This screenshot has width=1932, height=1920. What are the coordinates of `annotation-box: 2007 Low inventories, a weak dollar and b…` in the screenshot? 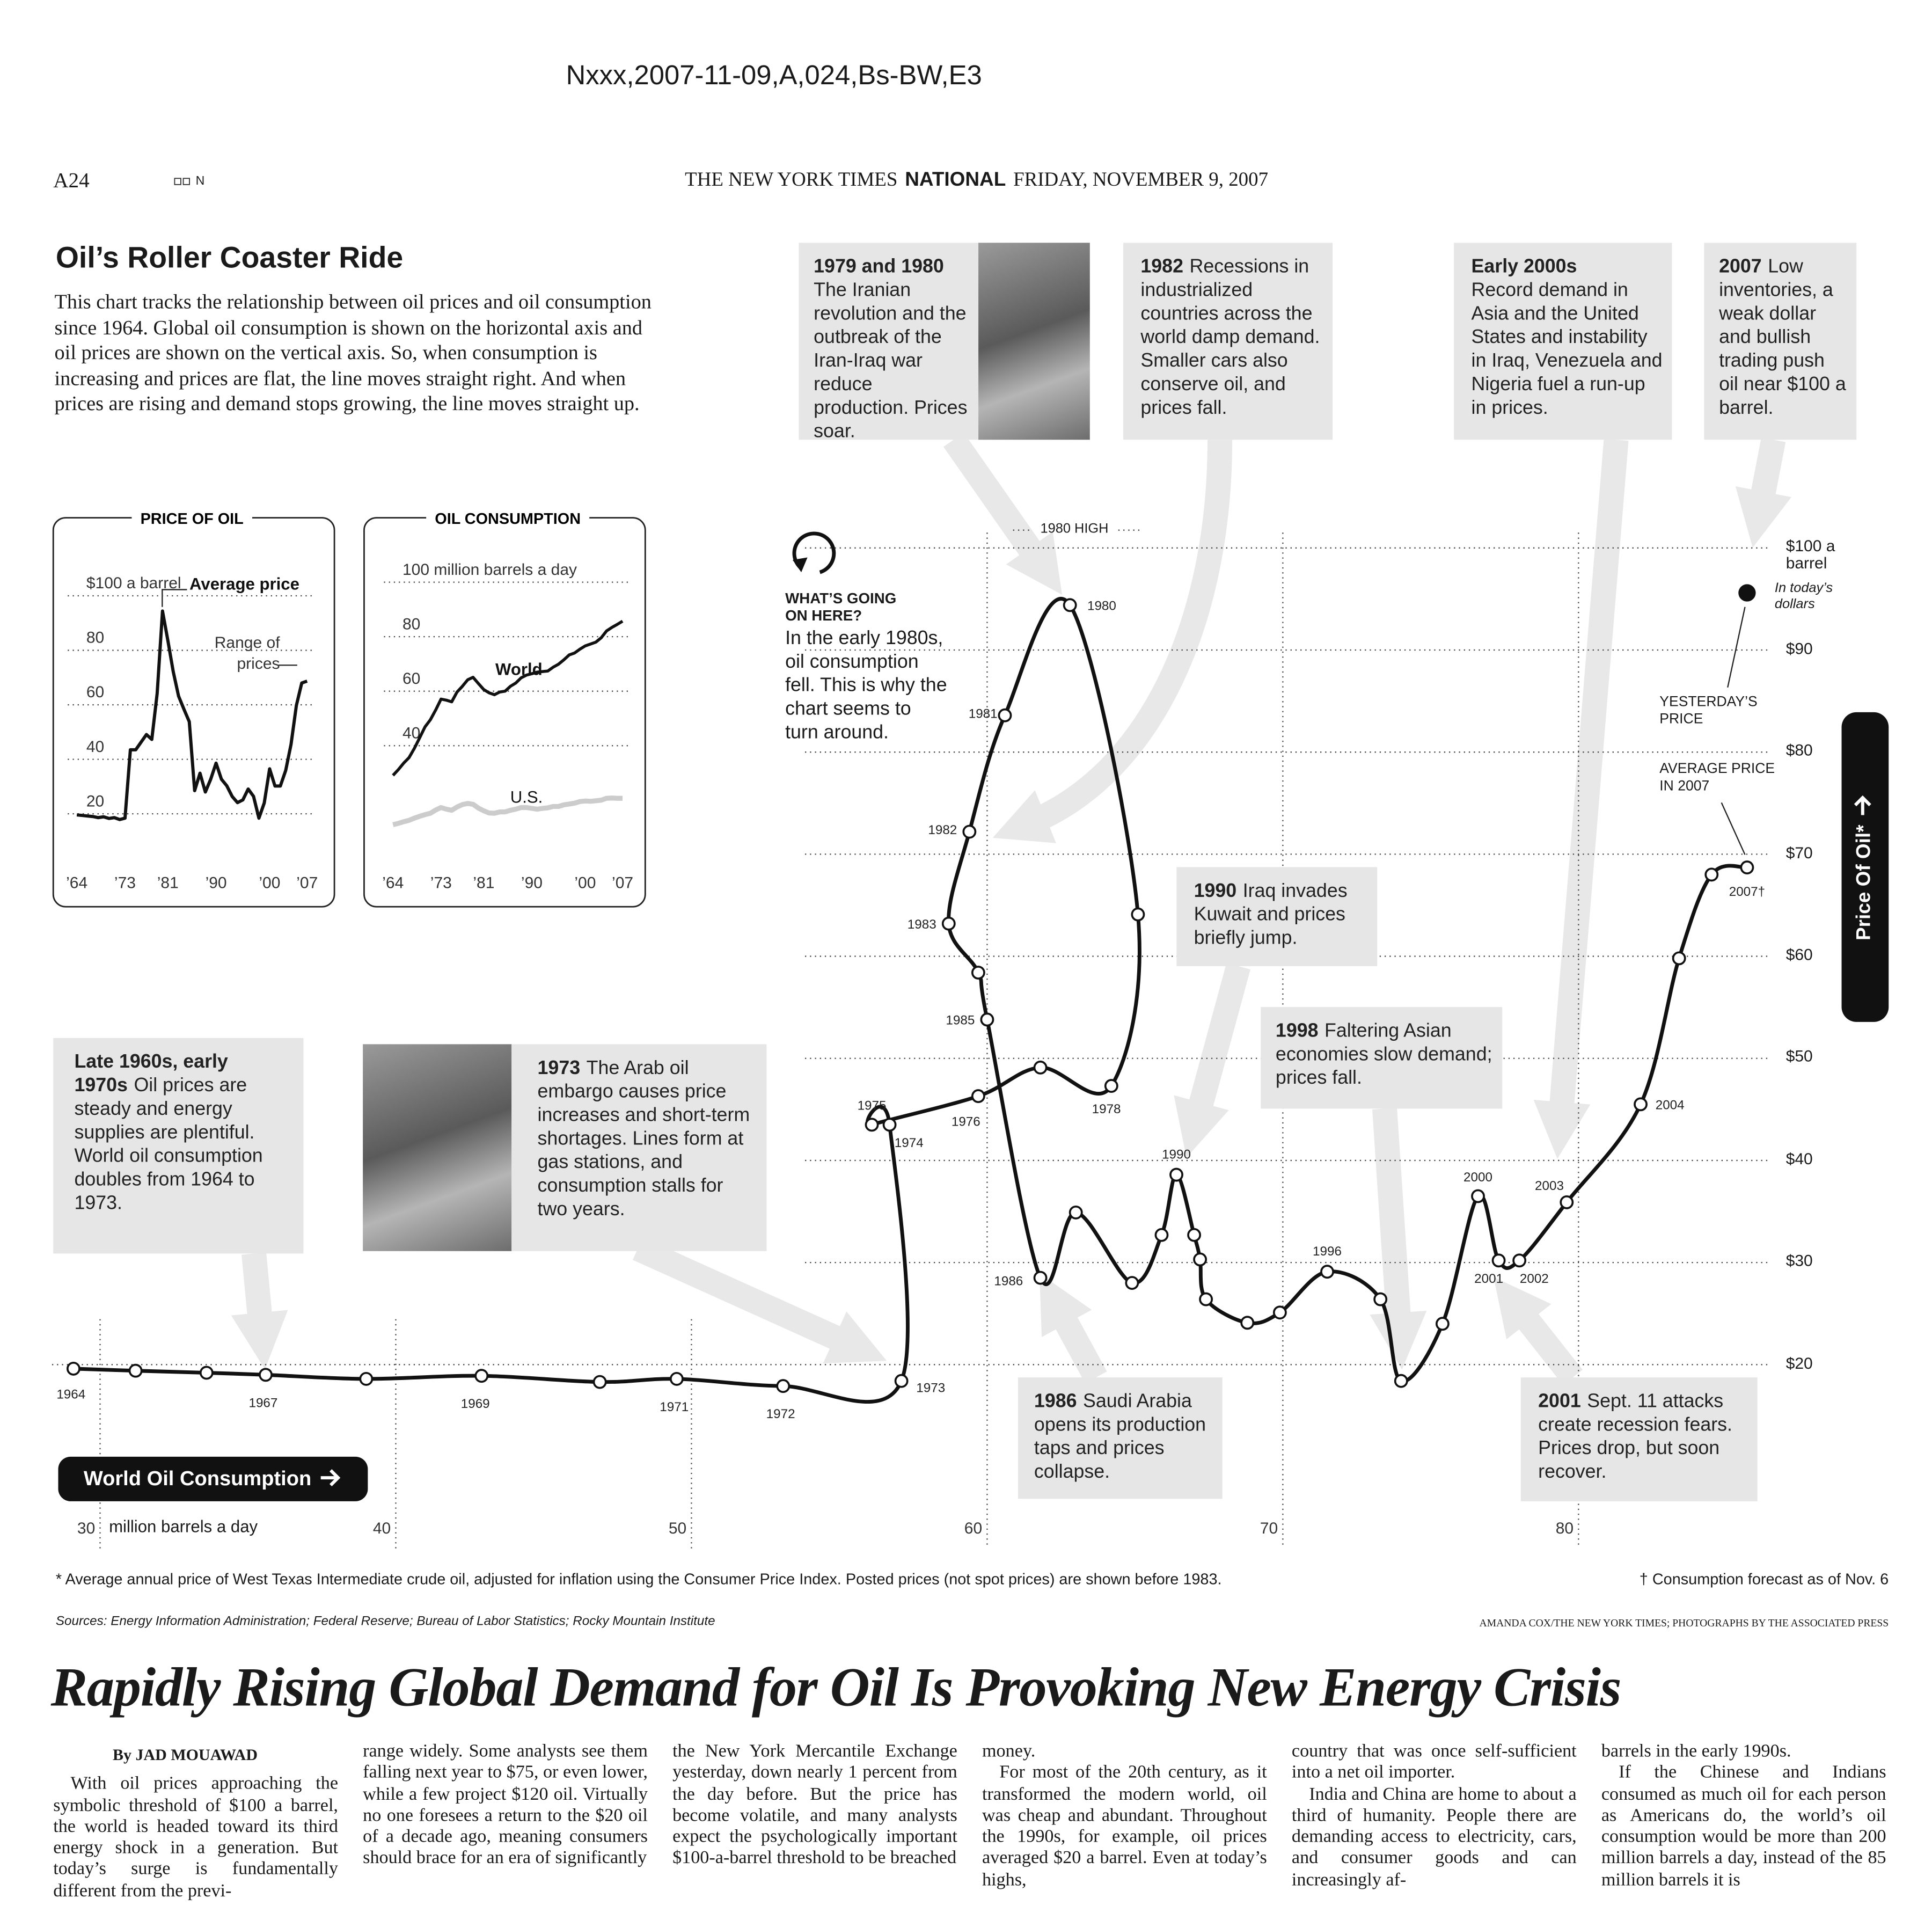 It's located at (1780, 341).